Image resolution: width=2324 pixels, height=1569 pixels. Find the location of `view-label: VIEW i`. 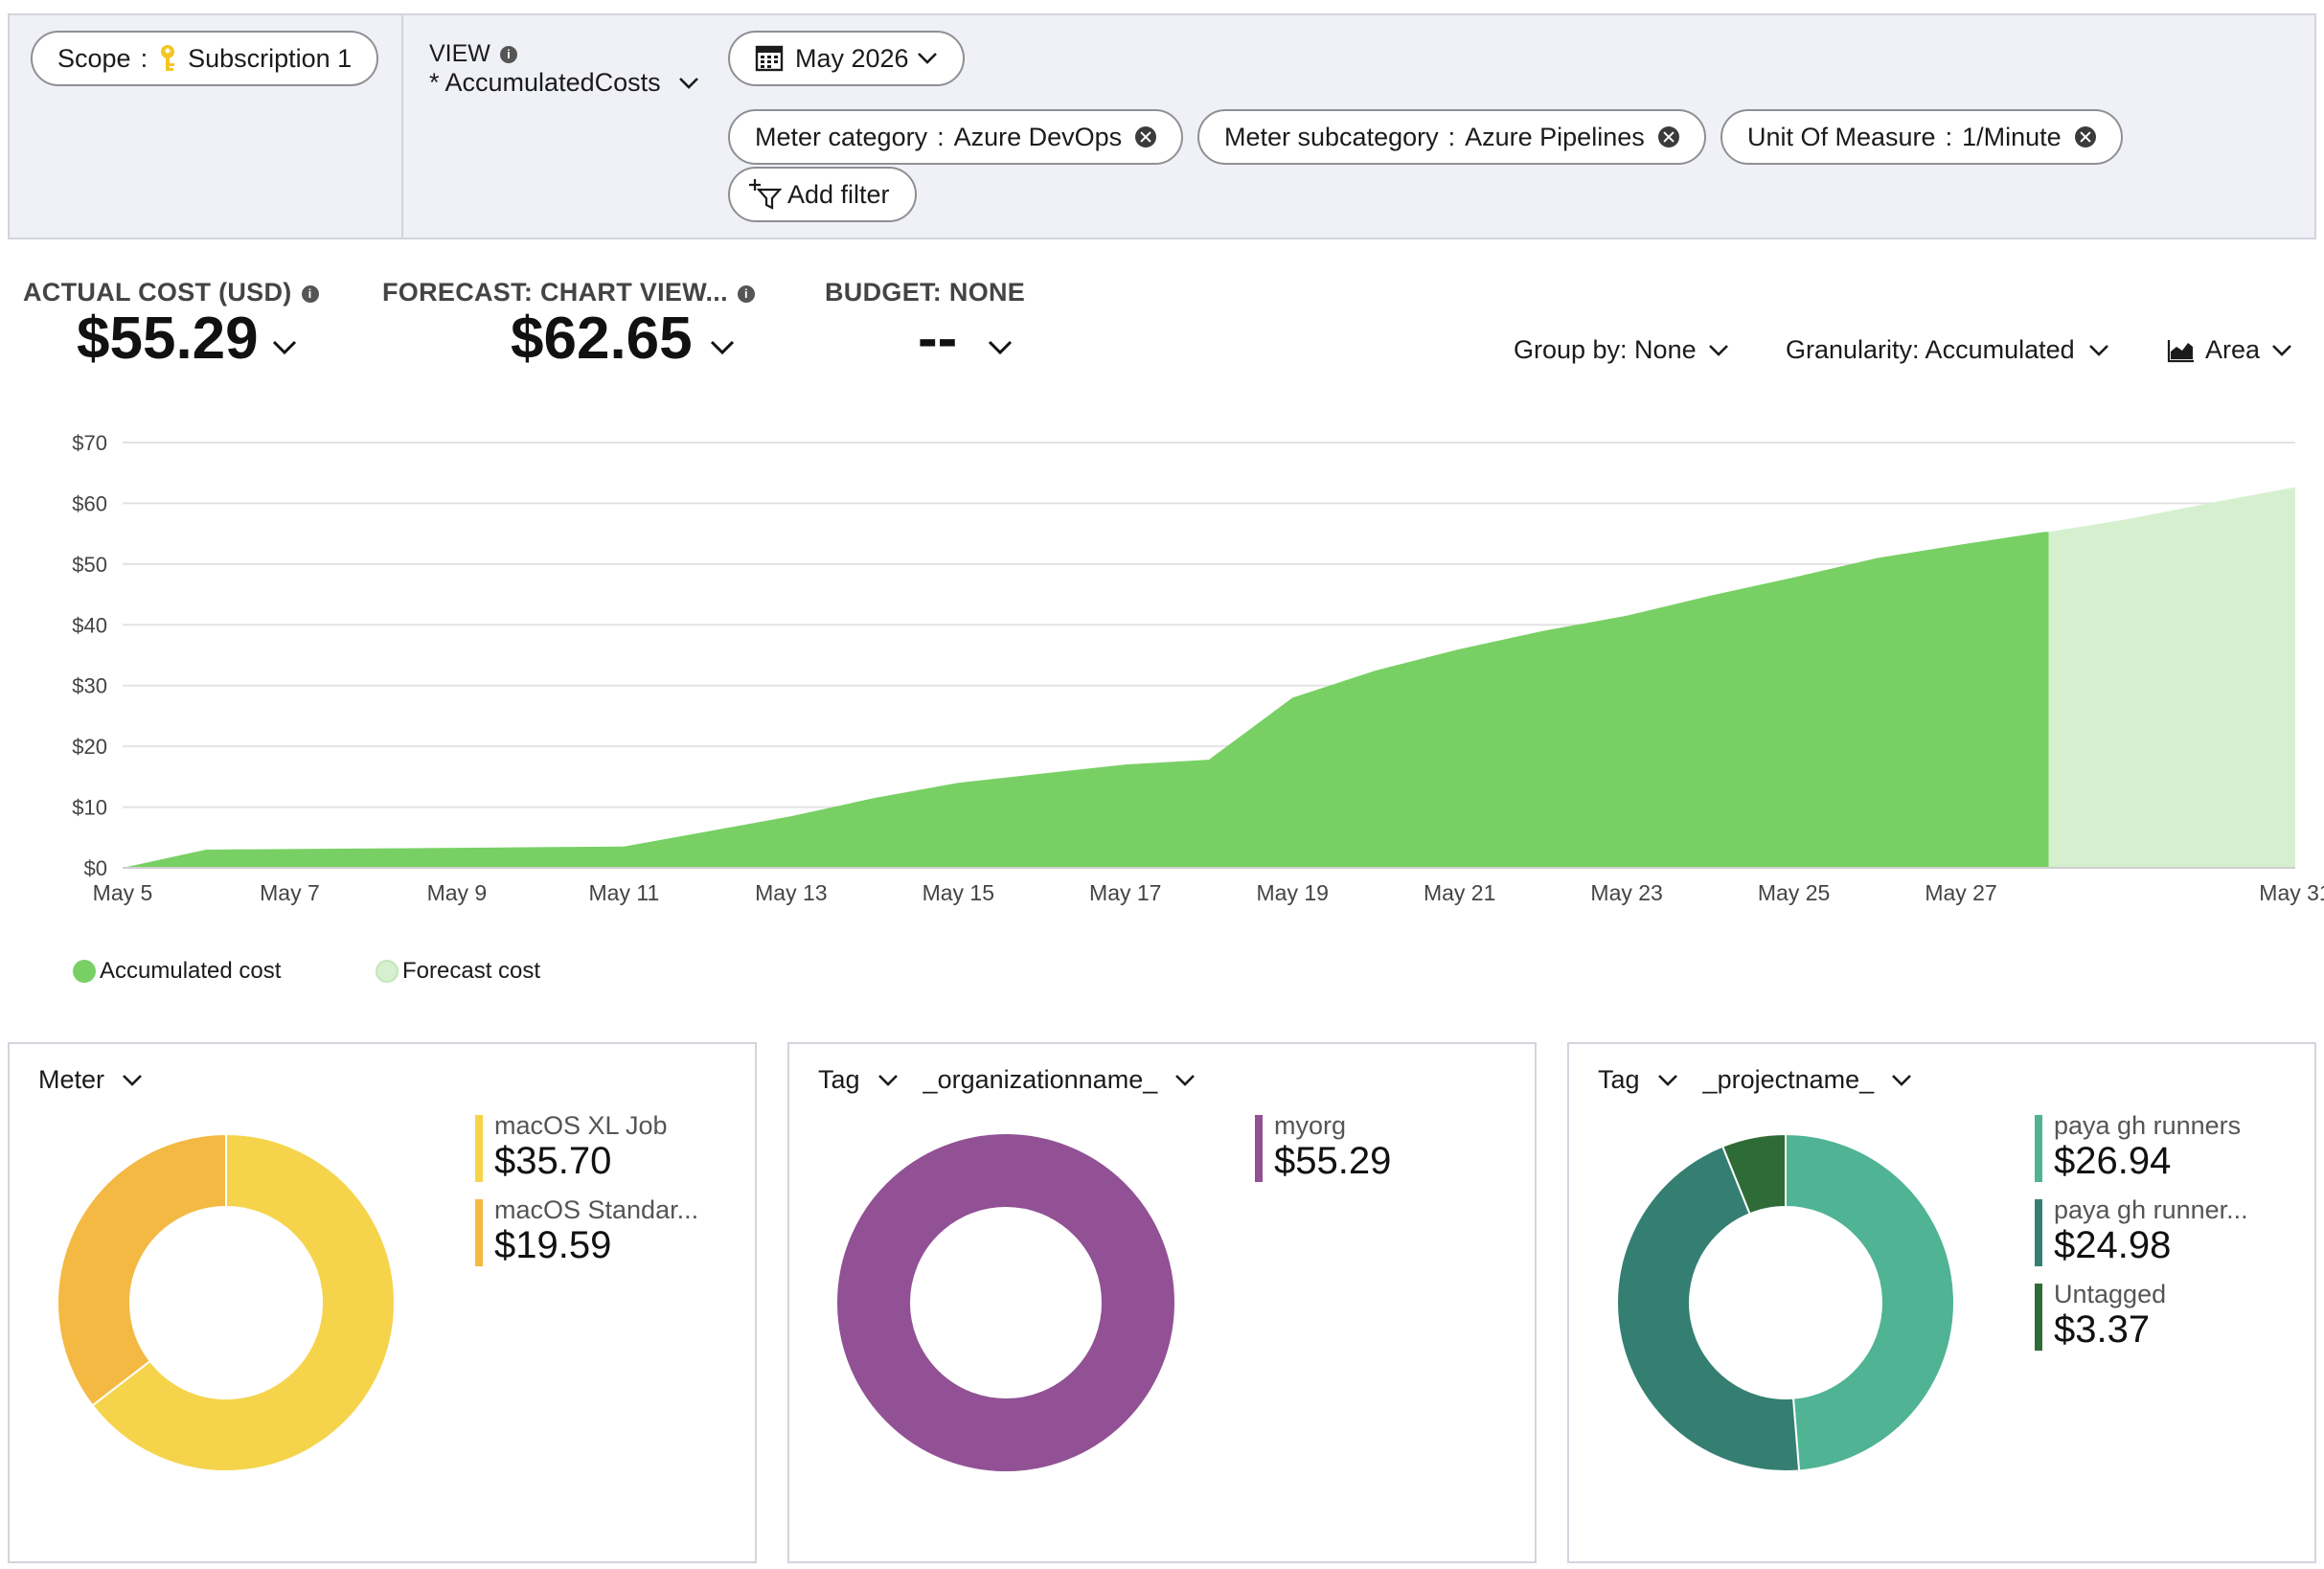

view-label: VIEW i is located at coordinates (473, 54).